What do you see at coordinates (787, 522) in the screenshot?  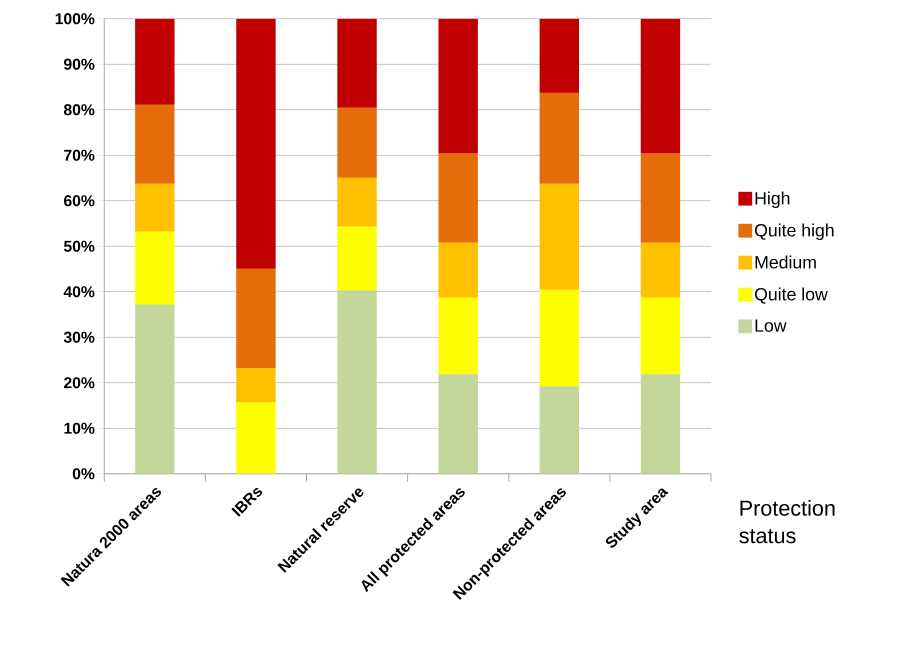 I see `x-axis-title: Protection status` at bounding box center [787, 522].